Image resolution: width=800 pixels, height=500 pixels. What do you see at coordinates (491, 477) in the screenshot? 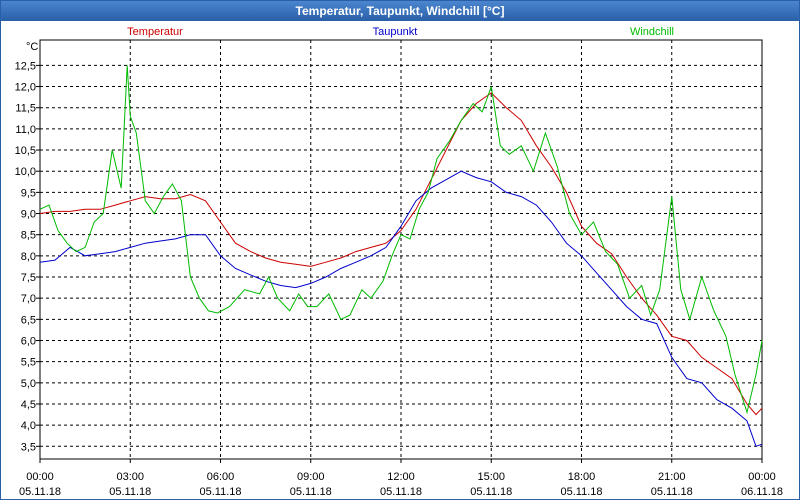
I see `x-tick-time-label: 15:00` at bounding box center [491, 477].